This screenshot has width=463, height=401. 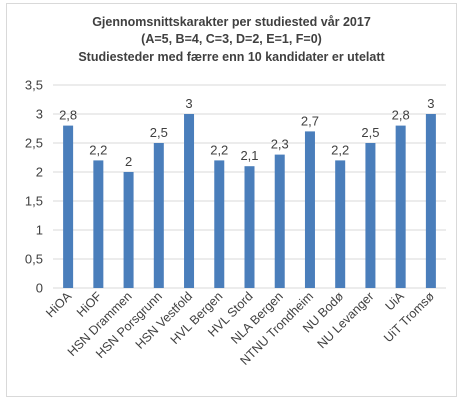 I want to click on y-tick-label: 0, so click(x=39, y=288).